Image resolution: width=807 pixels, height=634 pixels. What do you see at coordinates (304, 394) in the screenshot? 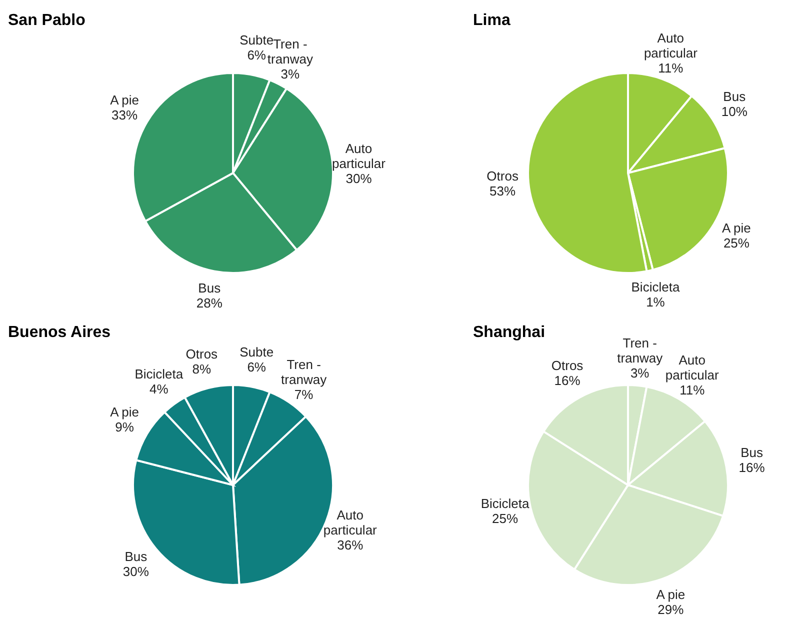
I see `data-label: 7%` at bounding box center [304, 394].